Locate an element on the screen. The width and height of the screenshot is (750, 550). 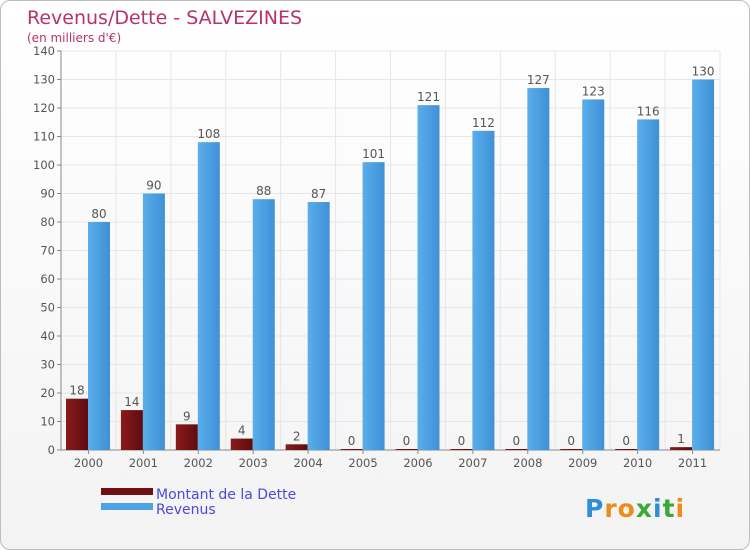
data-label: 112 is located at coordinates (483, 123).